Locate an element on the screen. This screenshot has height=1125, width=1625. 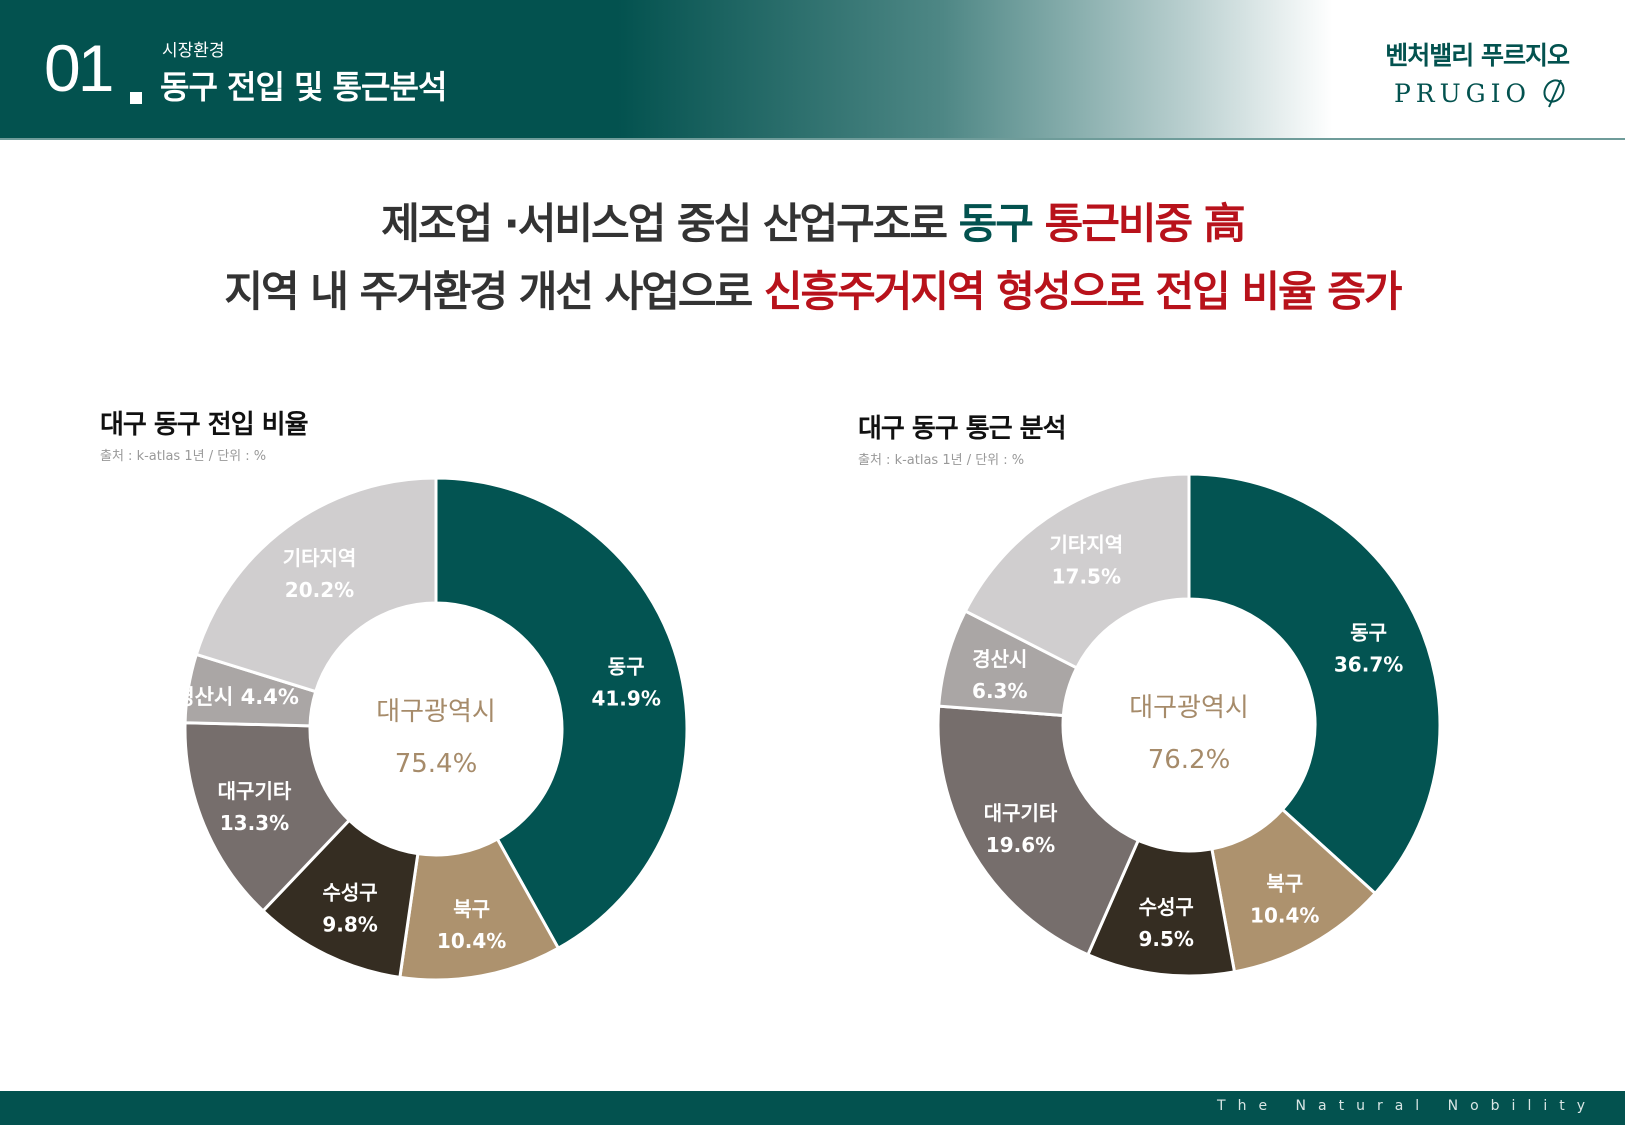
headline-text: 제조업 ·서비스업 중심 산업구조로 동구 통근비중 高 is located at coordinates (813, 223).